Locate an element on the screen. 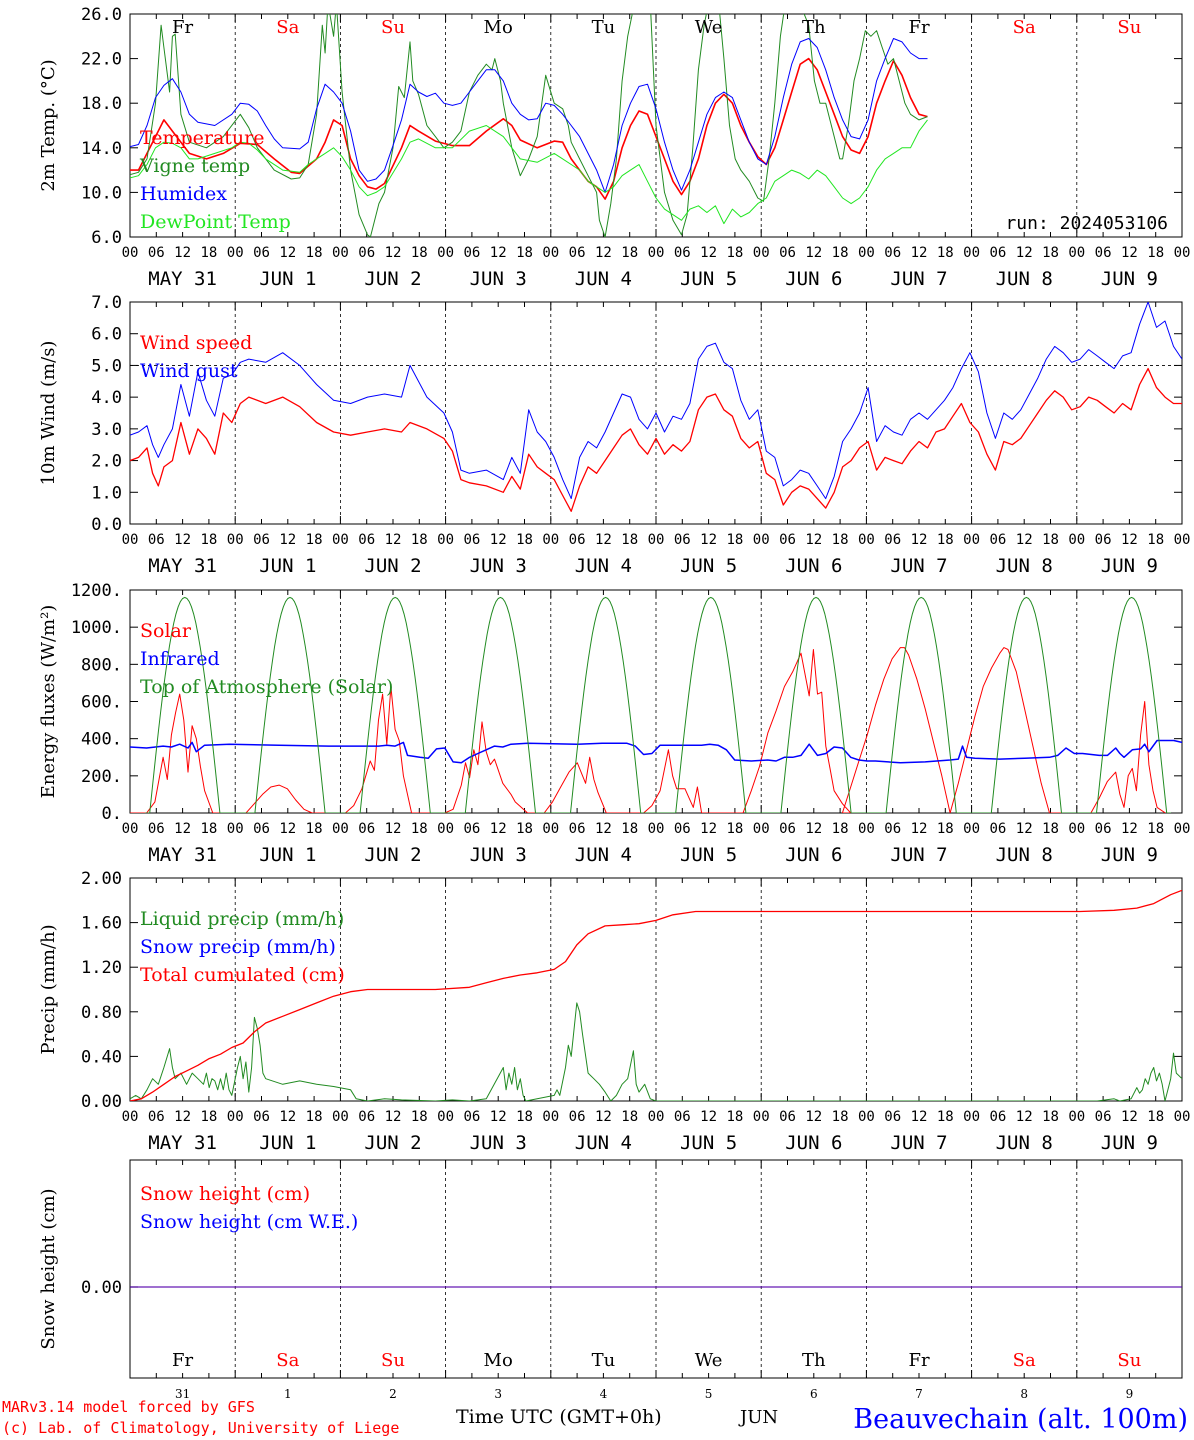 The height and width of the screenshot is (1440, 1194). date-label: JUN 8 is located at coordinates (1024, 1143).